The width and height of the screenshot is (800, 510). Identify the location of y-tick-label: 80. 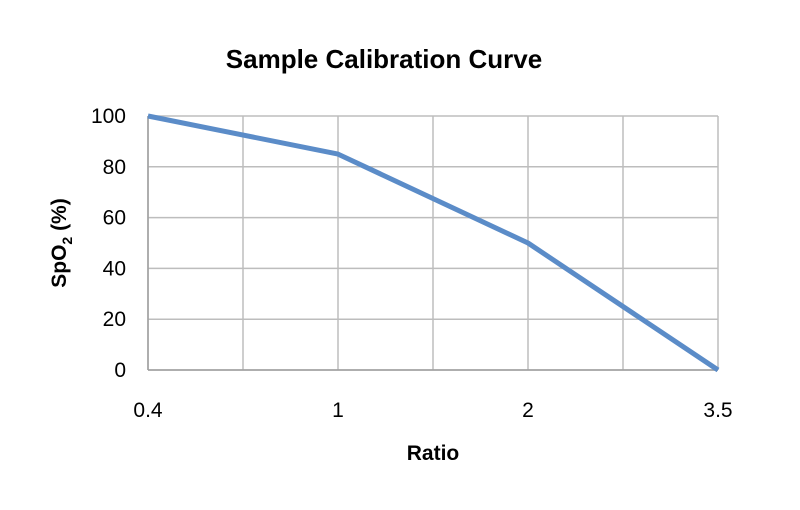
(114, 167).